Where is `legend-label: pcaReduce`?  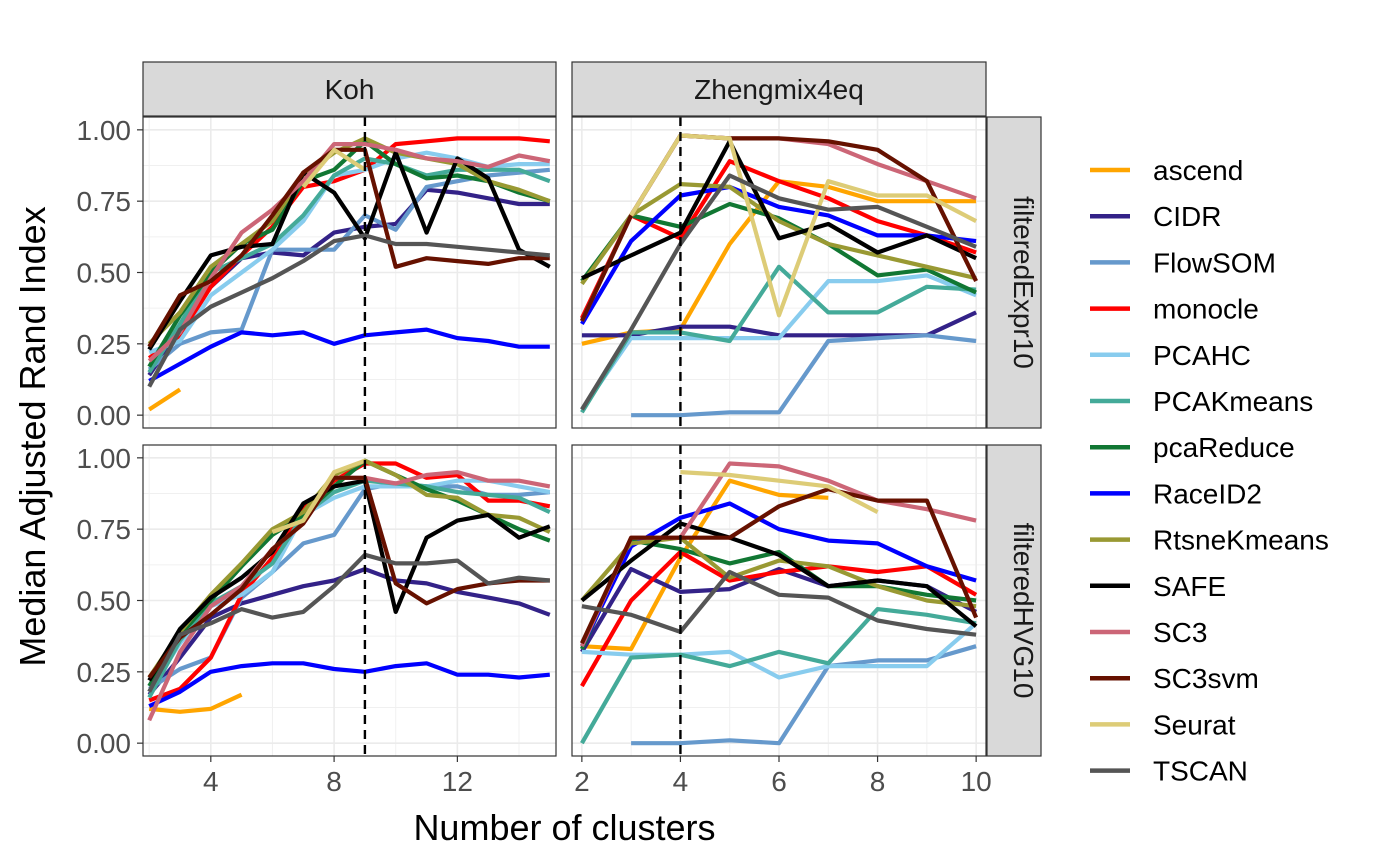 legend-label: pcaReduce is located at coordinates (1224, 447).